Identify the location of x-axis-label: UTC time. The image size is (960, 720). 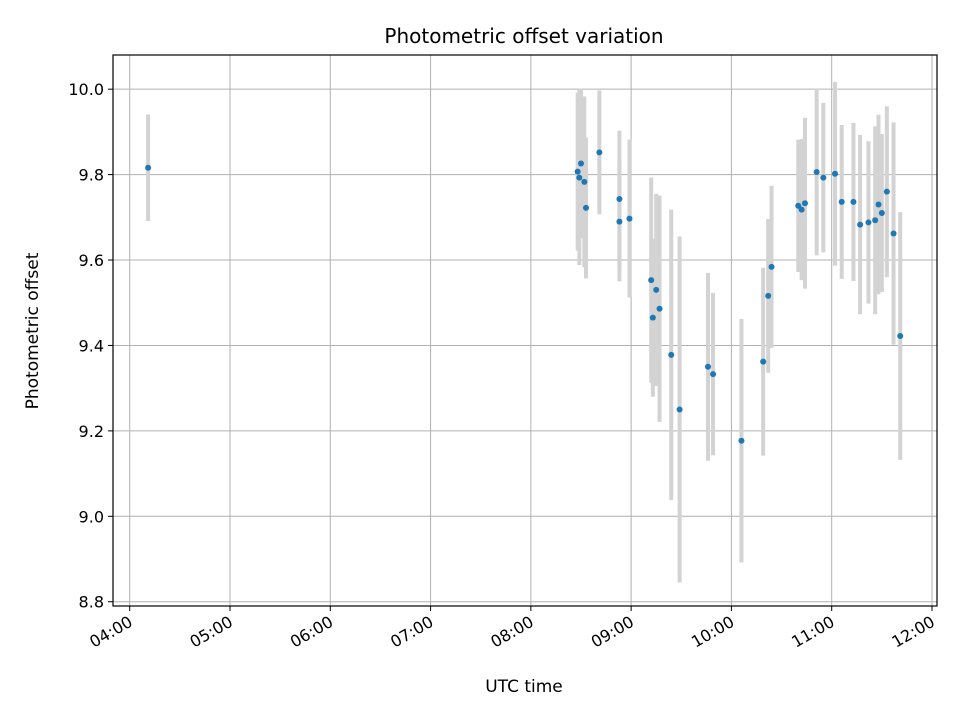
(524, 687).